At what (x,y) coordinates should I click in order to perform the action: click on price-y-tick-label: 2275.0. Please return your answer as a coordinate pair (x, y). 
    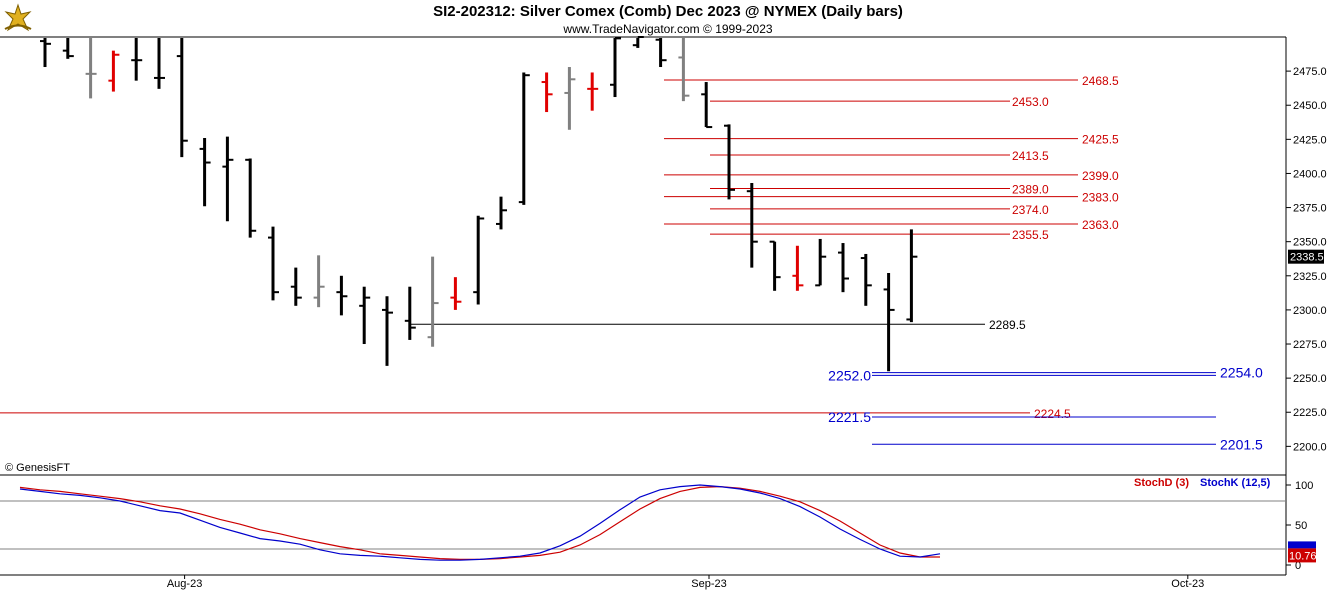
    Looking at the image, I should click on (1310, 345).